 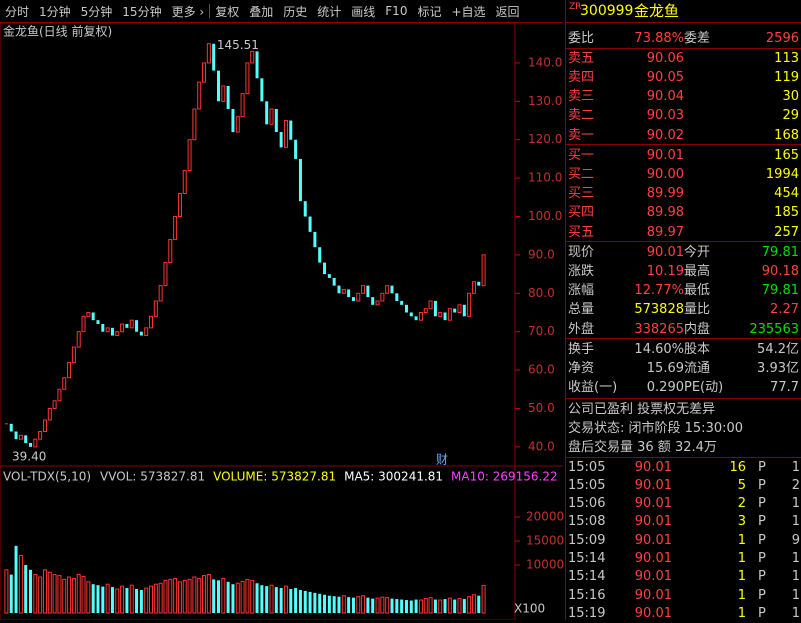 I want to click on separator, so click(x=683, y=48).